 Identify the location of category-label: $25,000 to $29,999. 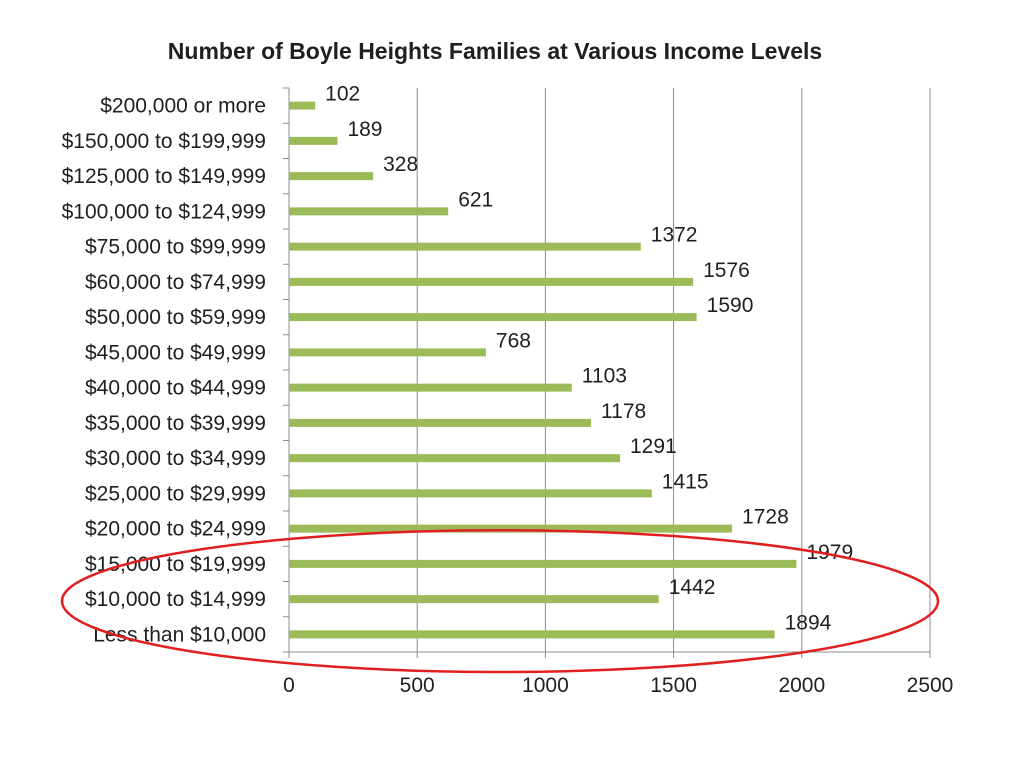
(175, 493).